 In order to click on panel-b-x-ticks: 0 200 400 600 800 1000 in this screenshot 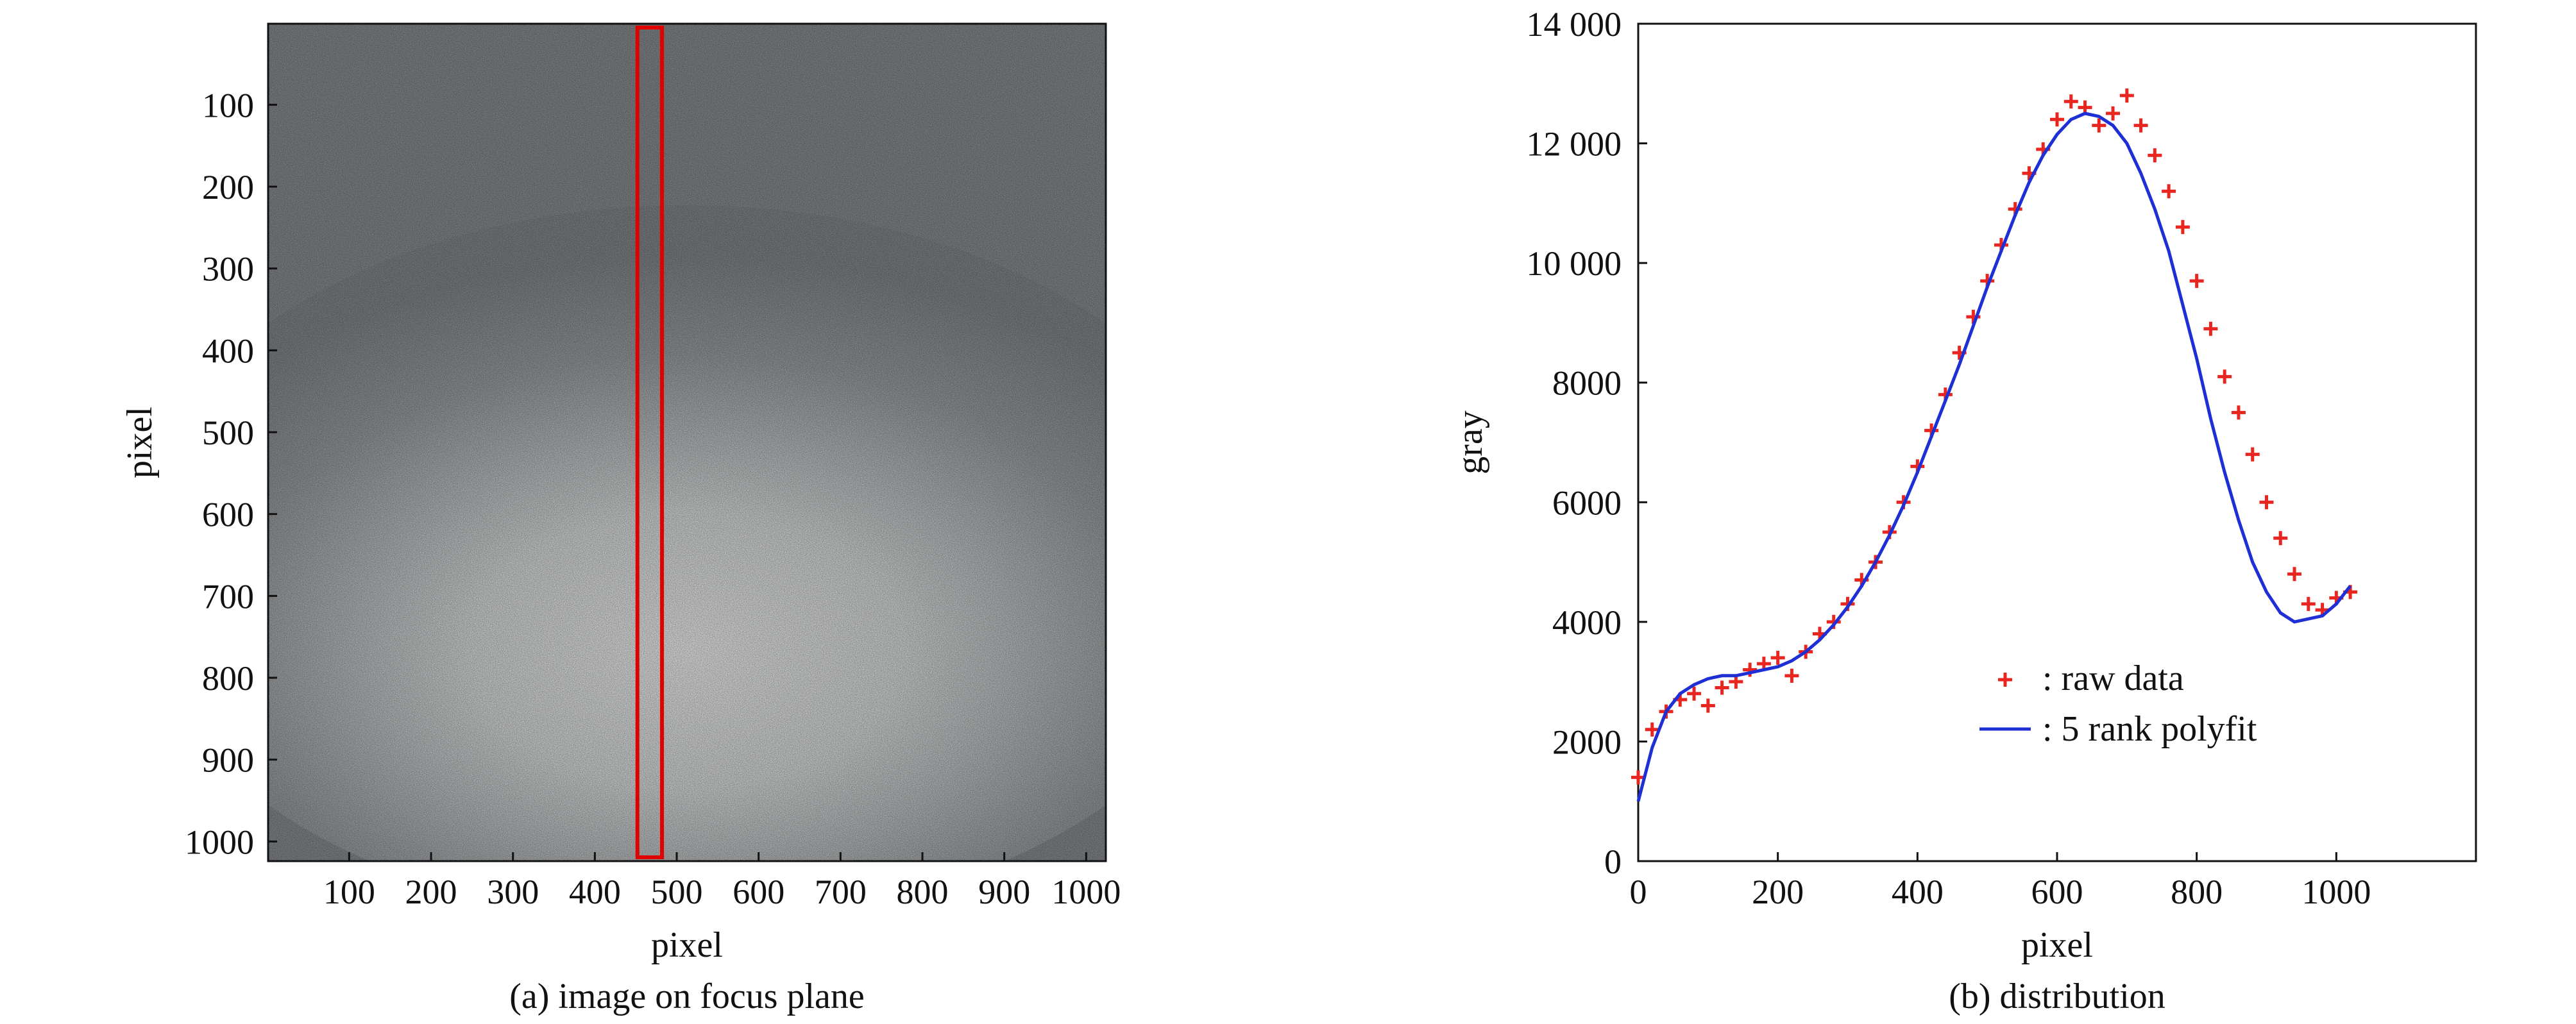, I will do `click(2000, 881)`.